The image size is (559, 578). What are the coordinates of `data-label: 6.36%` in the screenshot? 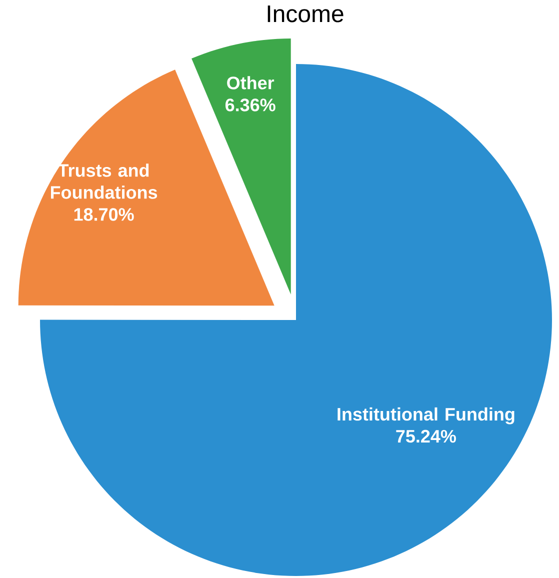 It's located at (250, 105).